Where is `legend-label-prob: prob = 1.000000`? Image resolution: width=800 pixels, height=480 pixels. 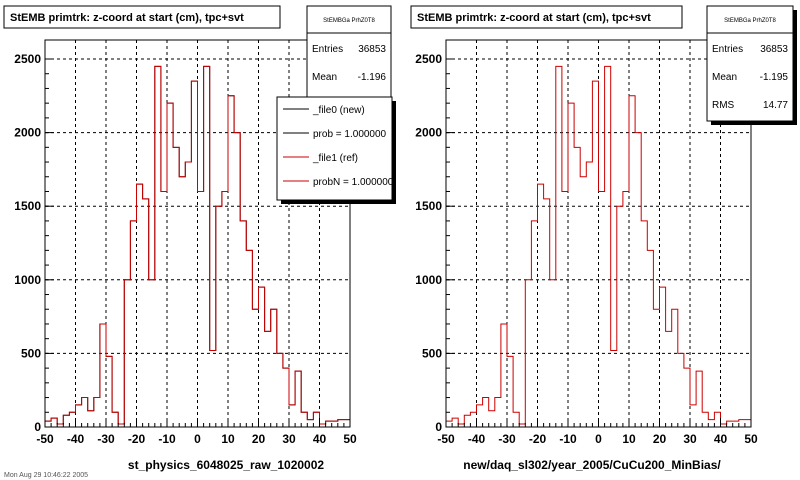
legend-label-prob: prob = 1.000000 is located at coordinates (350, 134).